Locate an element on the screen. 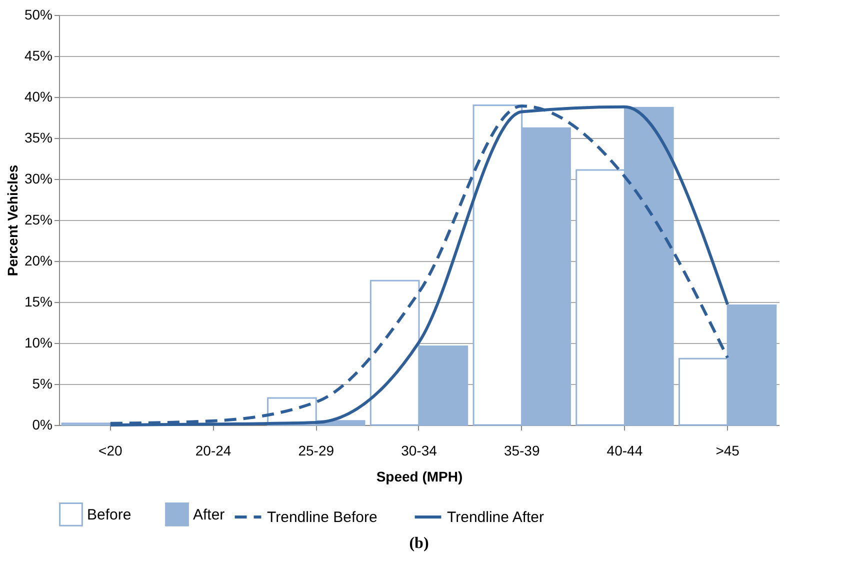 Image resolution: width=858 pixels, height=566 pixels. y-tick-label: 30% is located at coordinates (38, 178).